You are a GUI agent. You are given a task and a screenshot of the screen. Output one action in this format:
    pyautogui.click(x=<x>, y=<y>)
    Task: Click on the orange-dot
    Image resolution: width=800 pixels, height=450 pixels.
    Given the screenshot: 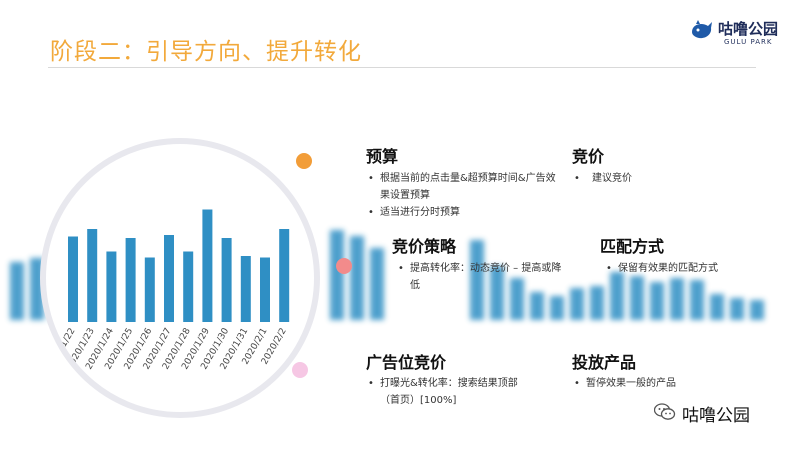 What is the action you would take?
    pyautogui.click(x=304, y=161)
    